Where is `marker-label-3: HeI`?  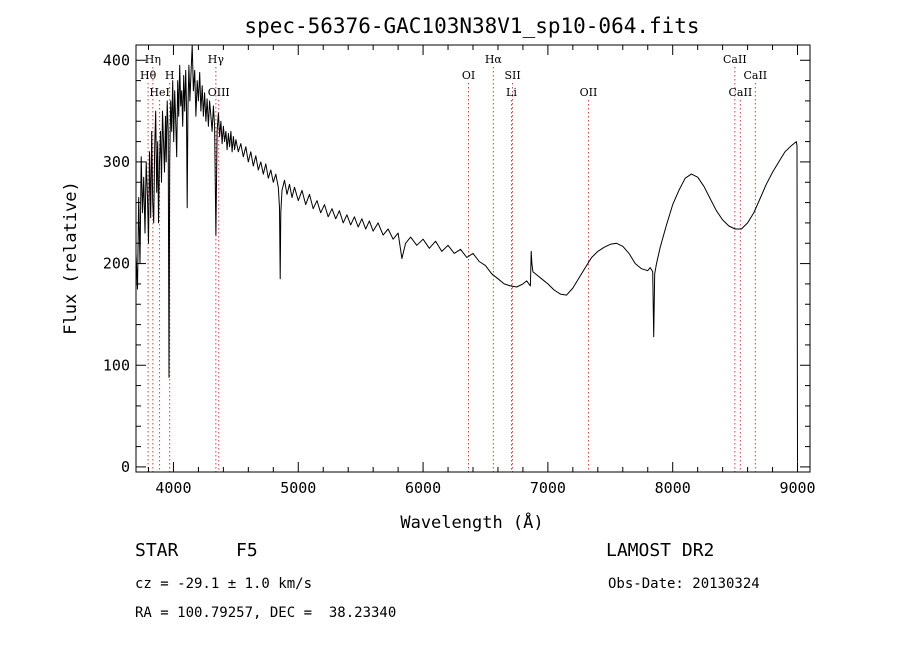
marker-label-3: HeI is located at coordinates (159, 92).